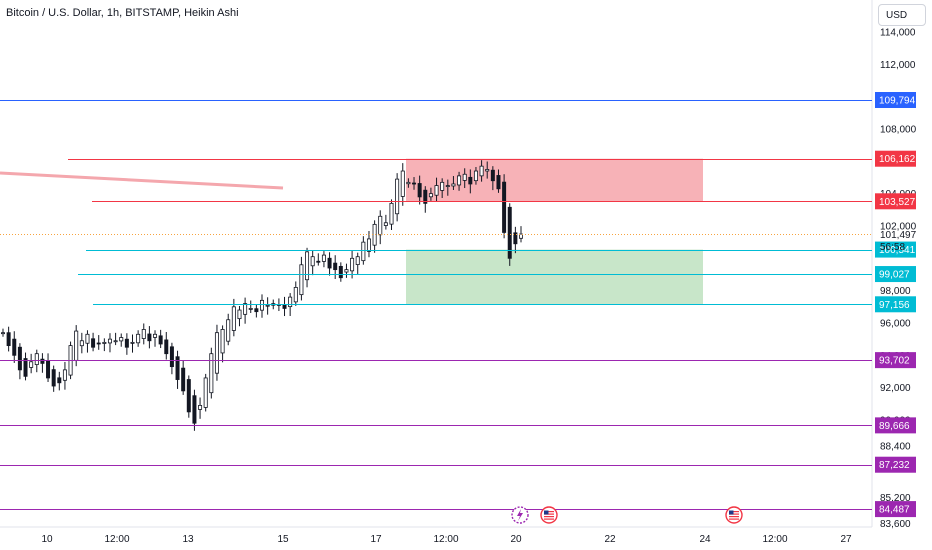 Image resolution: width=932 pixels, height=550 pixels. What do you see at coordinates (554, 277) in the screenshot?
I see `take-profit-zone` at bounding box center [554, 277].